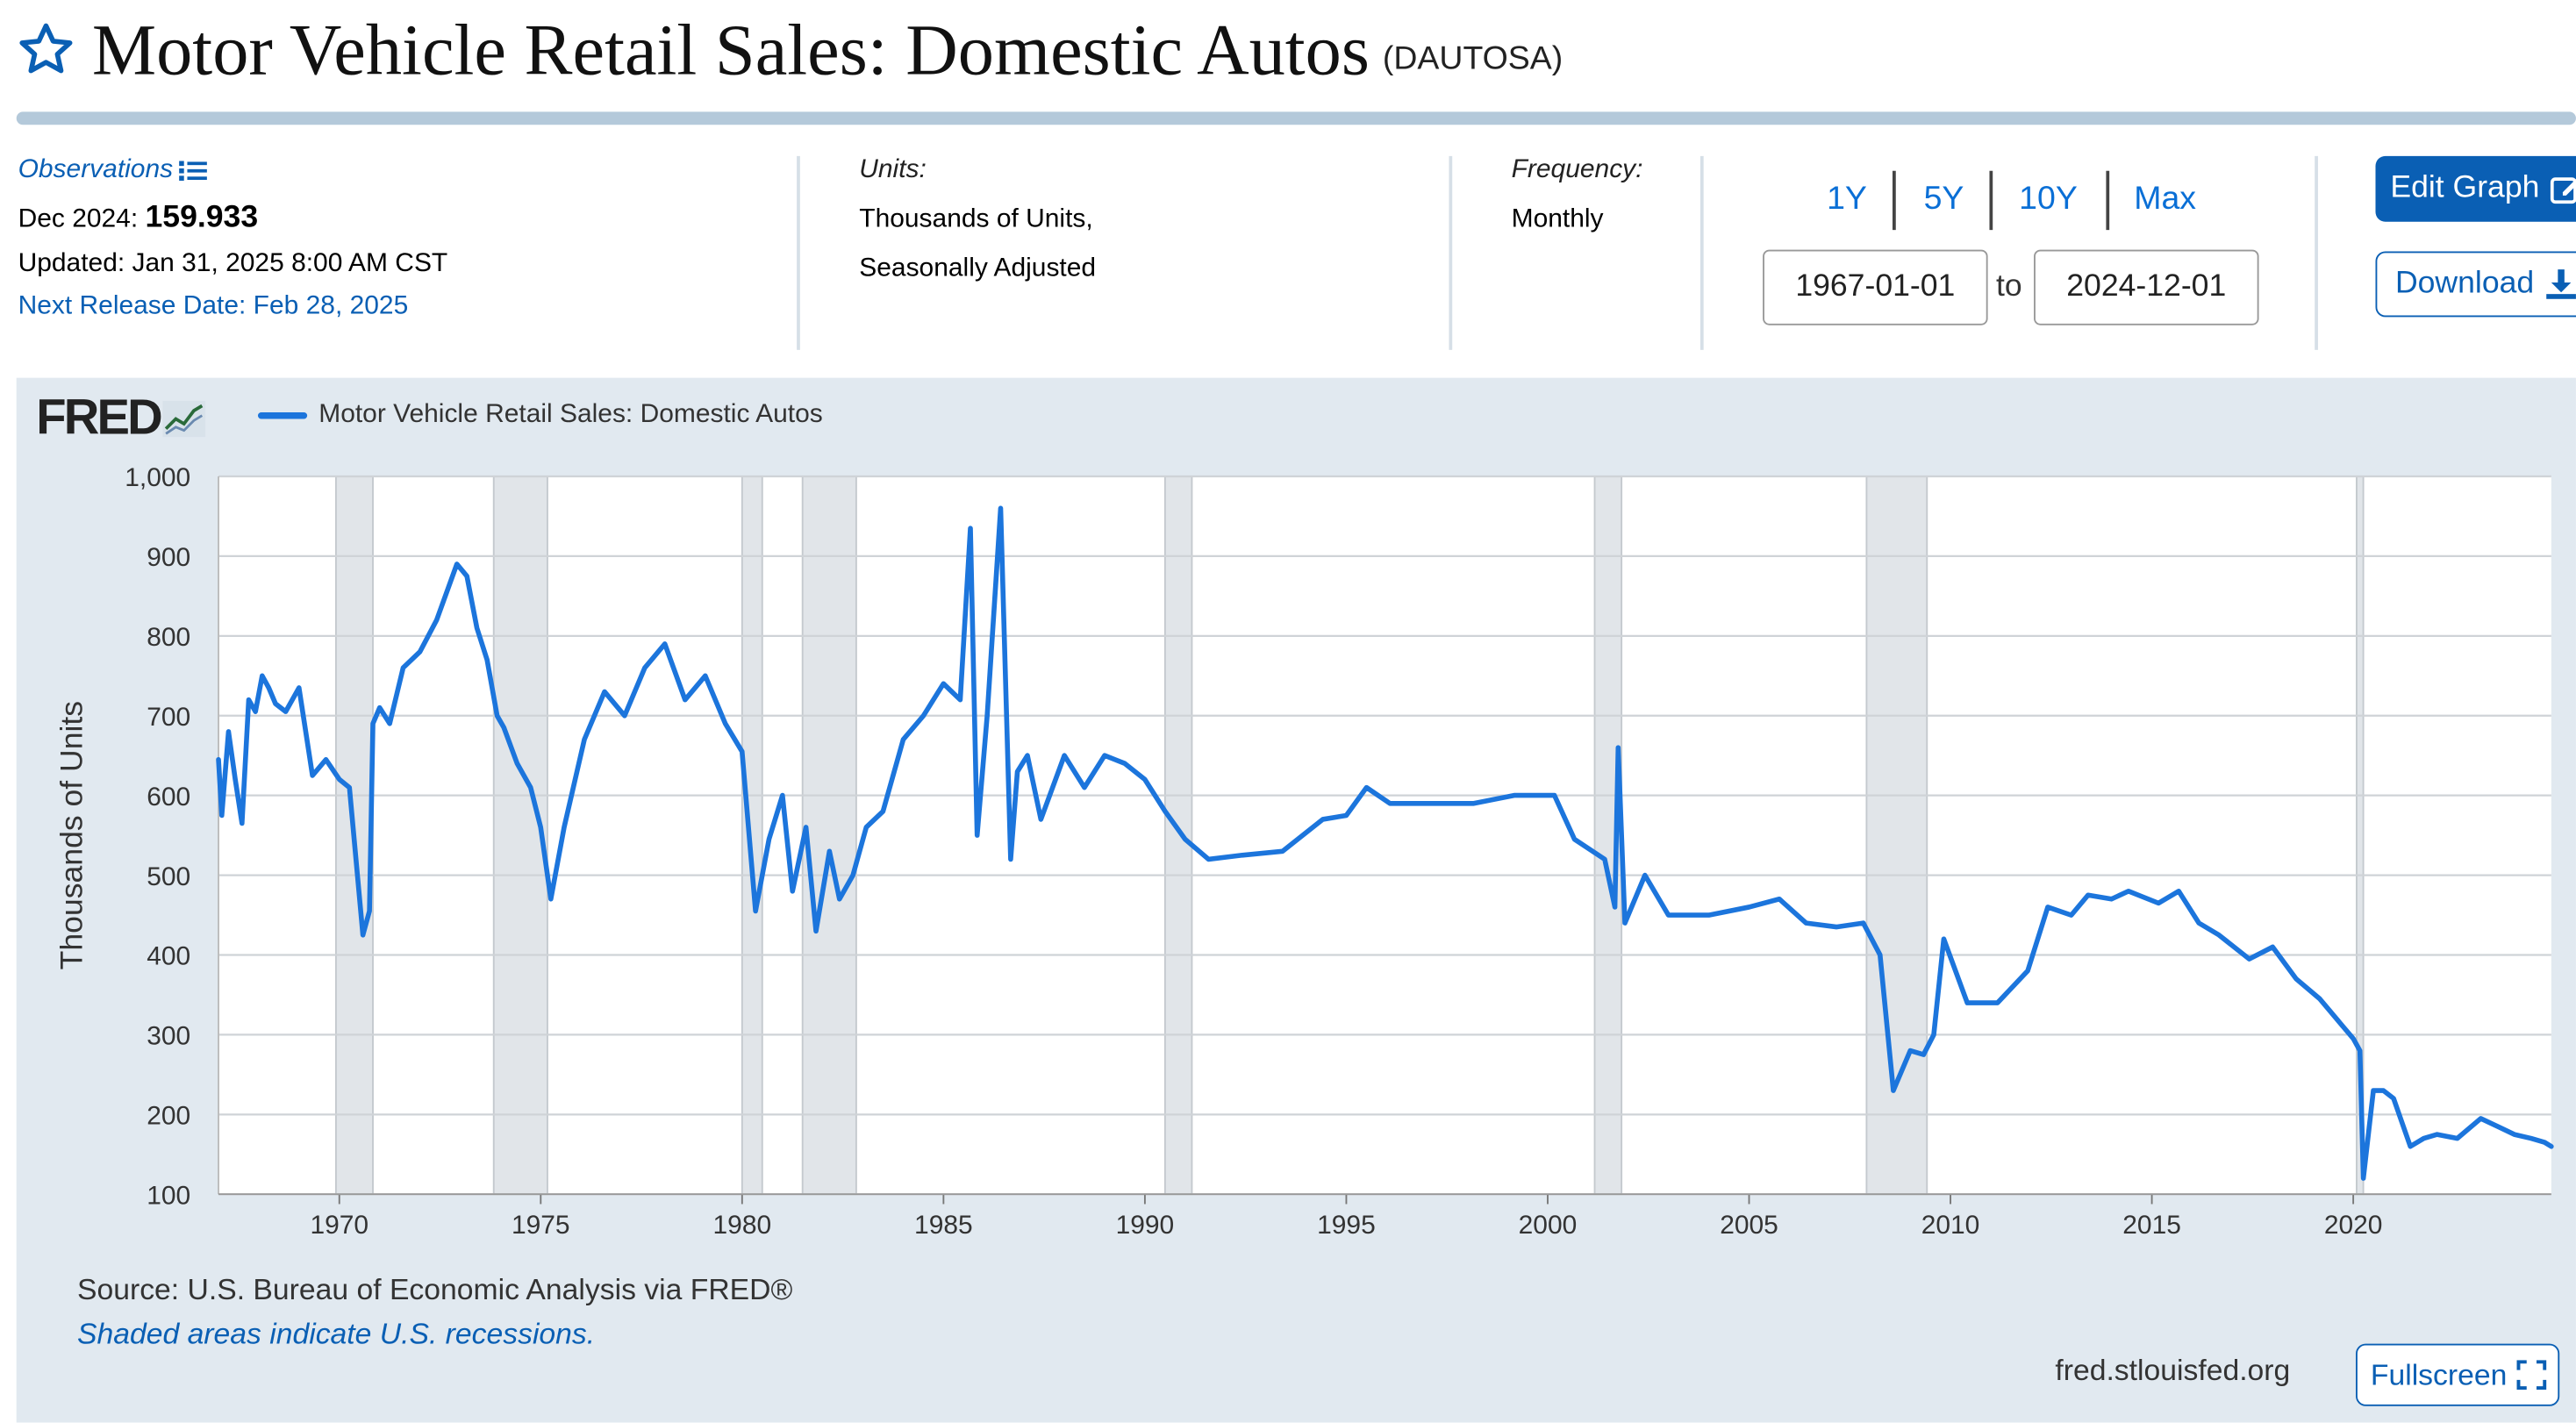 The height and width of the screenshot is (1423, 2576). Describe the element at coordinates (78, 219) in the screenshot. I see `latest-label: Dec 2024:` at that location.